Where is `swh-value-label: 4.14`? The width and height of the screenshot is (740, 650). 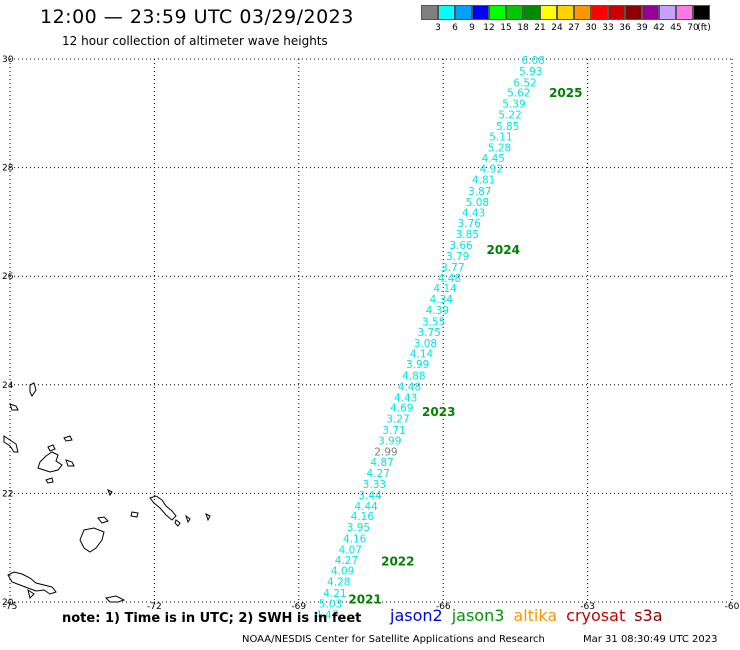 swh-value-label: 4.14 is located at coordinates (422, 354).